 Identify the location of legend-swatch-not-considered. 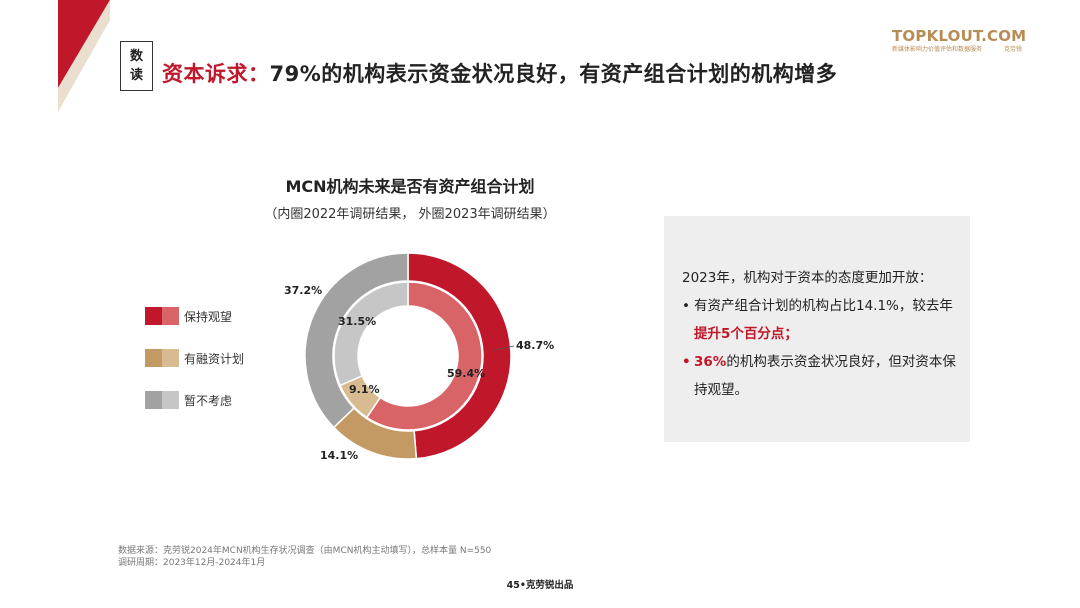
(162, 400).